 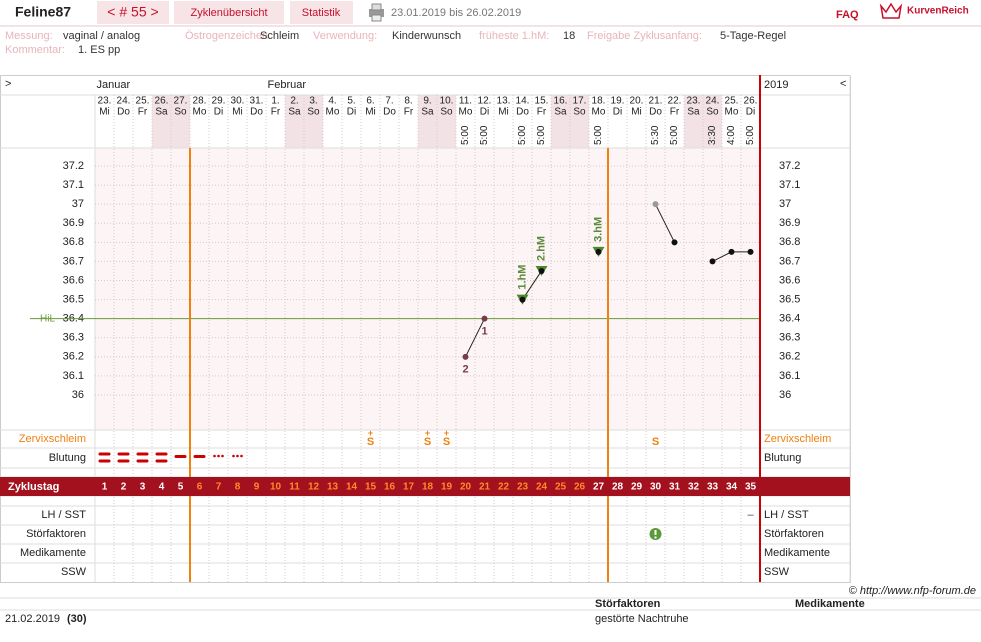 I want to click on info-label: Östrogenzeichen:, so click(x=228, y=36).